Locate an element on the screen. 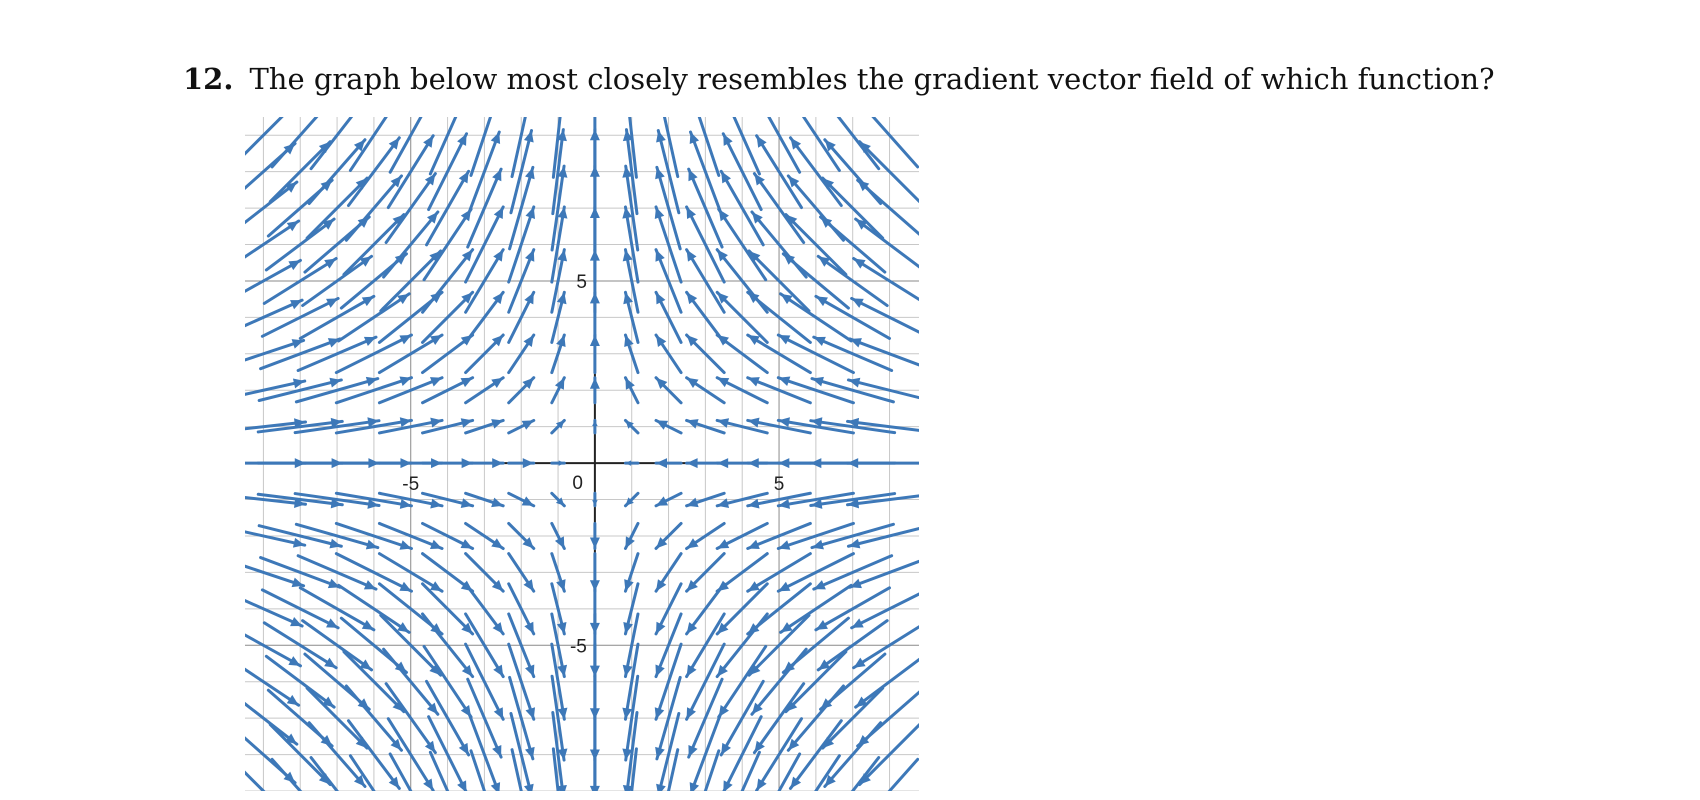 This screenshot has height=800, width=1700. y-tick-label: 5 is located at coordinates (581, 282).